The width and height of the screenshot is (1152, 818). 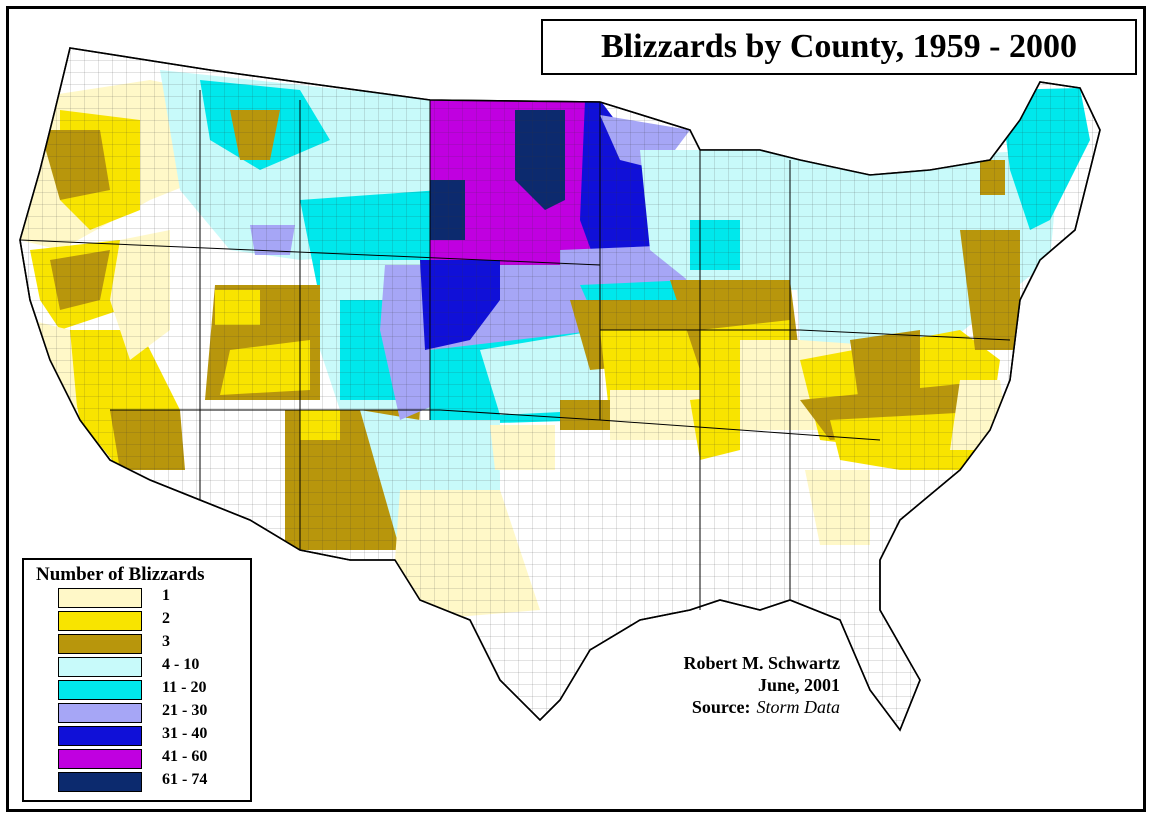 What do you see at coordinates (185, 733) in the screenshot?
I see `legend-label: 31 - 40` at bounding box center [185, 733].